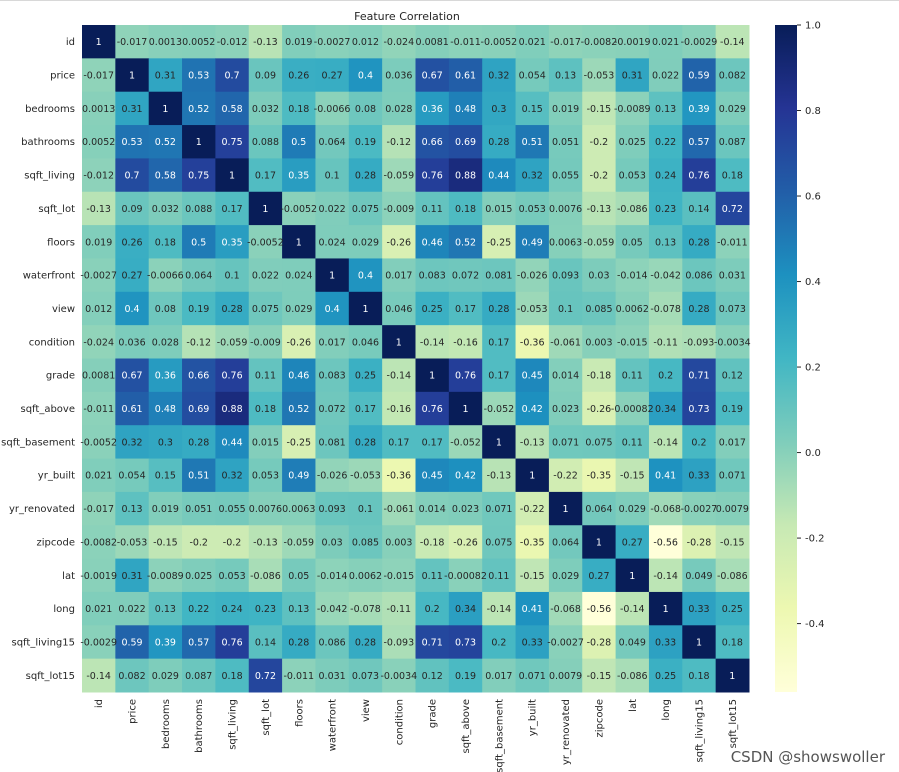  What do you see at coordinates (465, 509) in the screenshot?
I see `cell-value-label: 0.023` at bounding box center [465, 509].